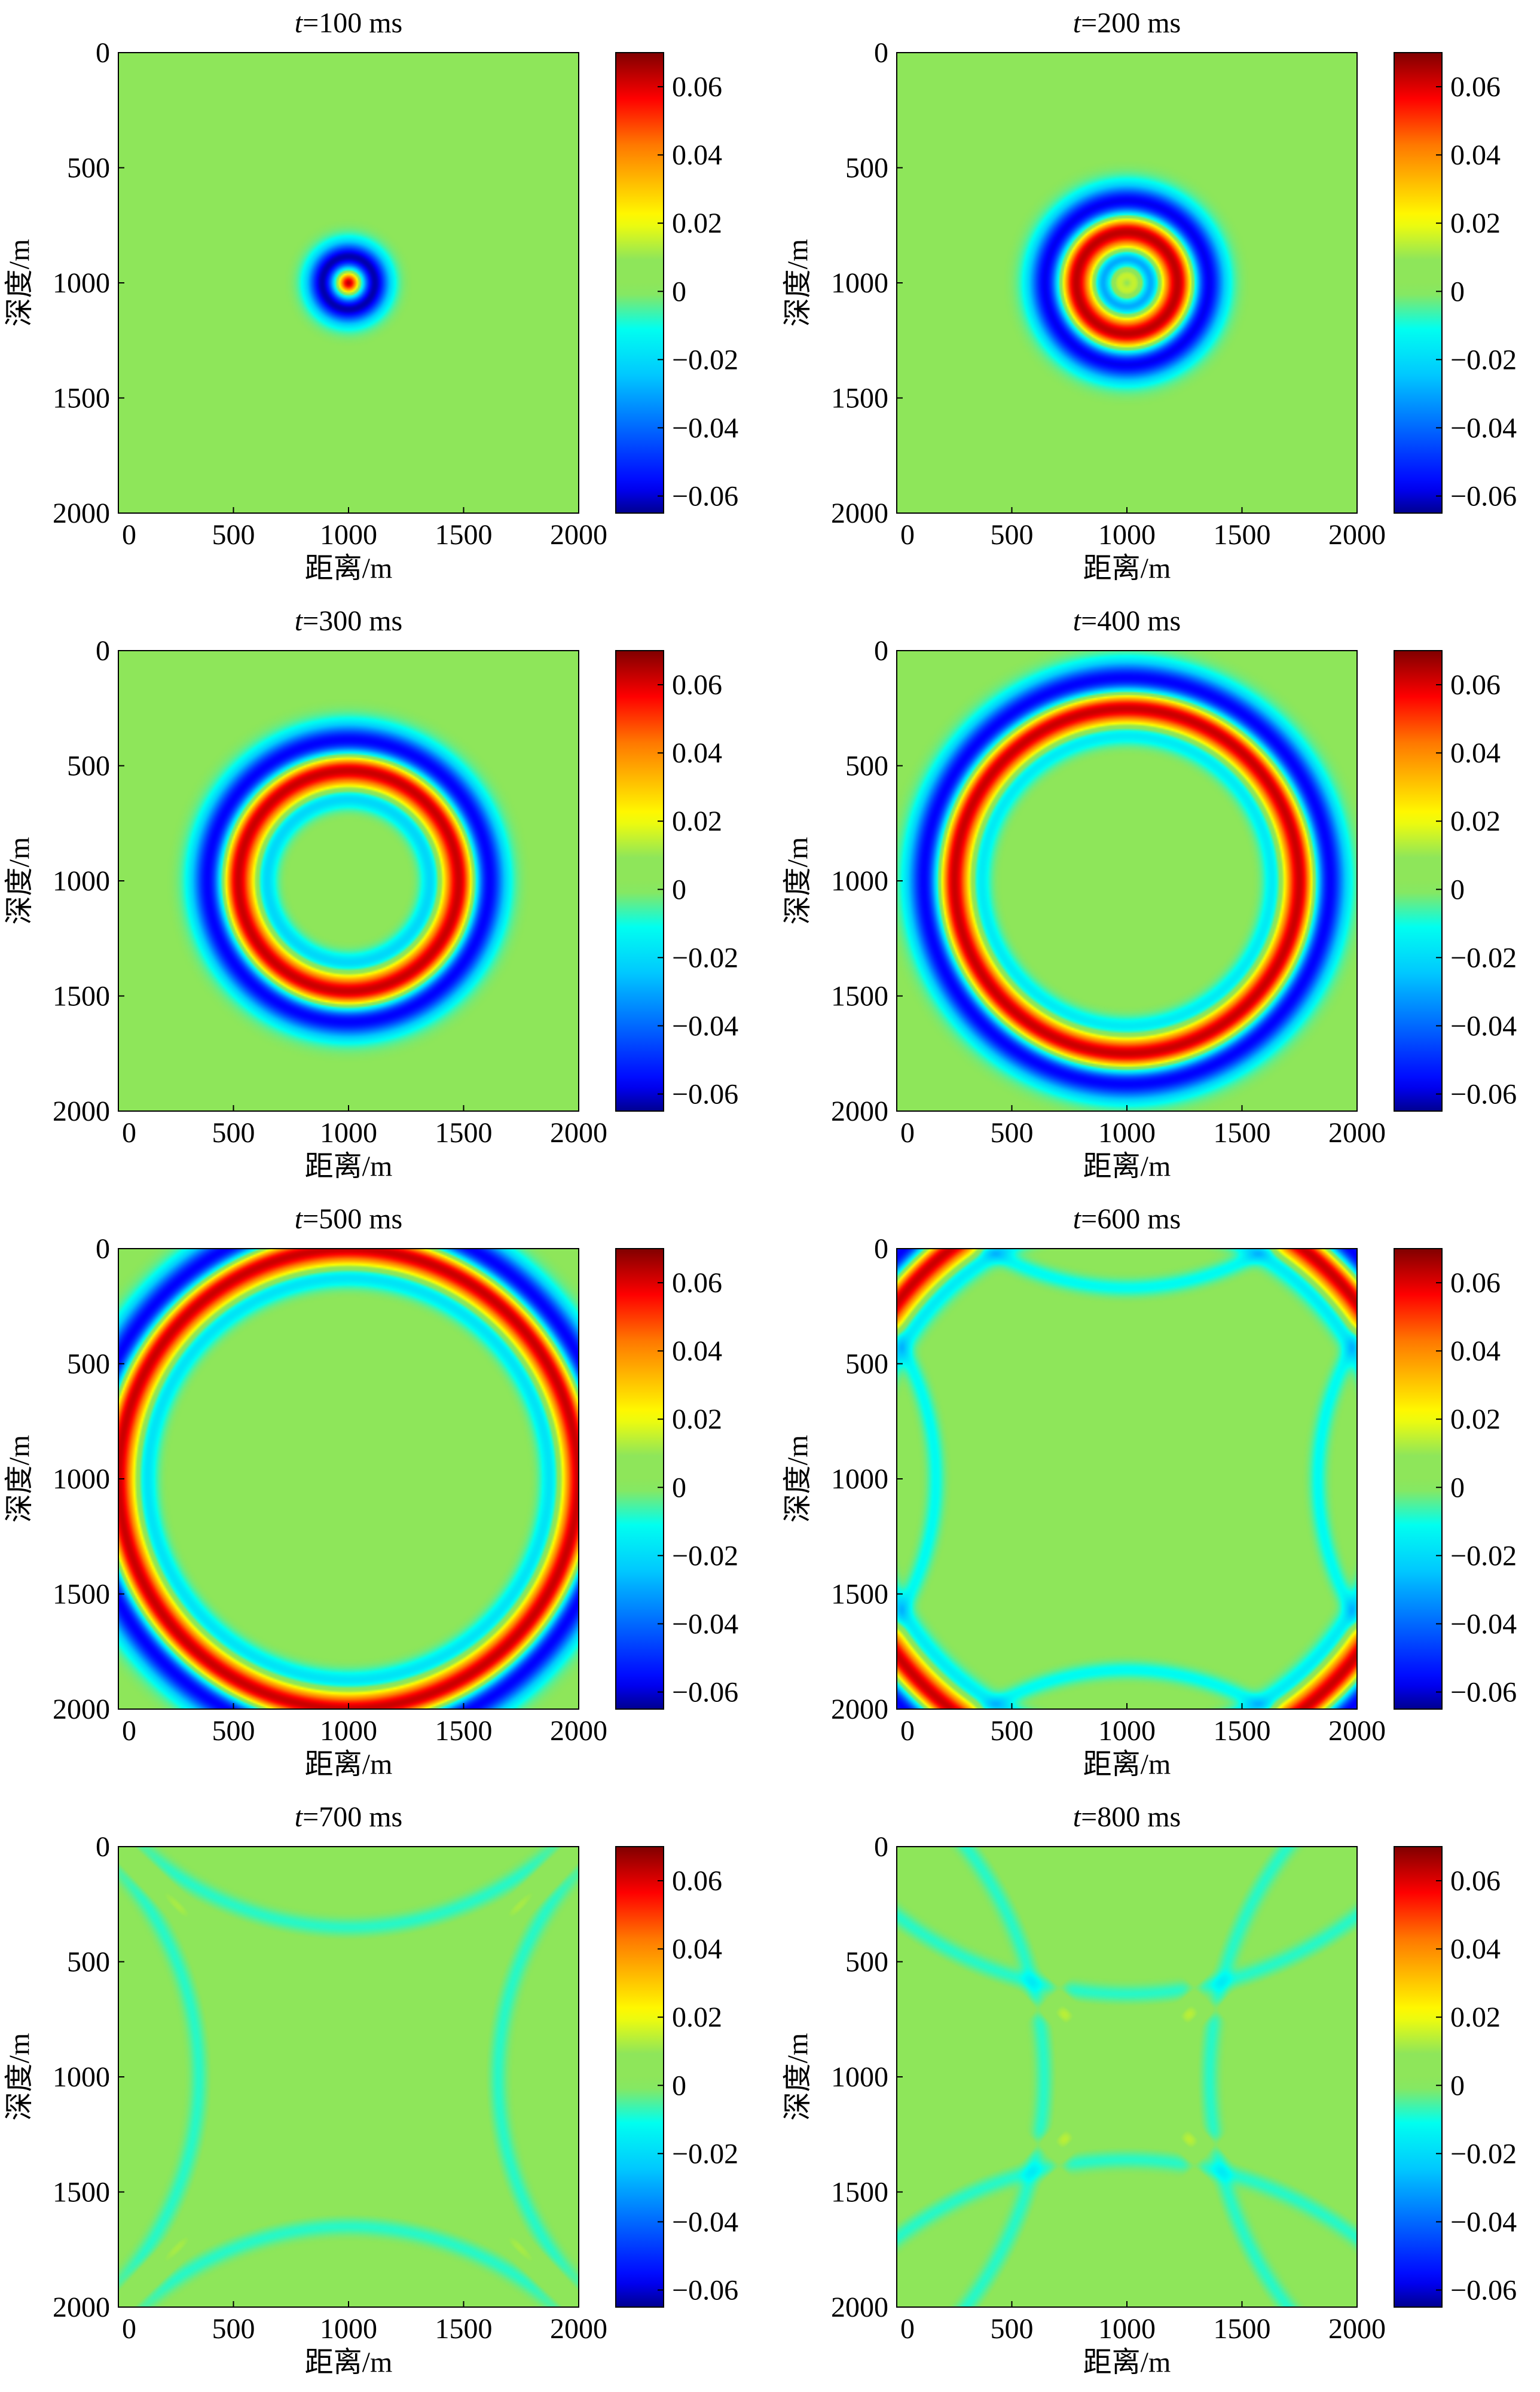 The image size is (1540, 2392). What do you see at coordinates (1131, 1219) in the screenshot?
I see `title-value: =600 ms` at bounding box center [1131, 1219].